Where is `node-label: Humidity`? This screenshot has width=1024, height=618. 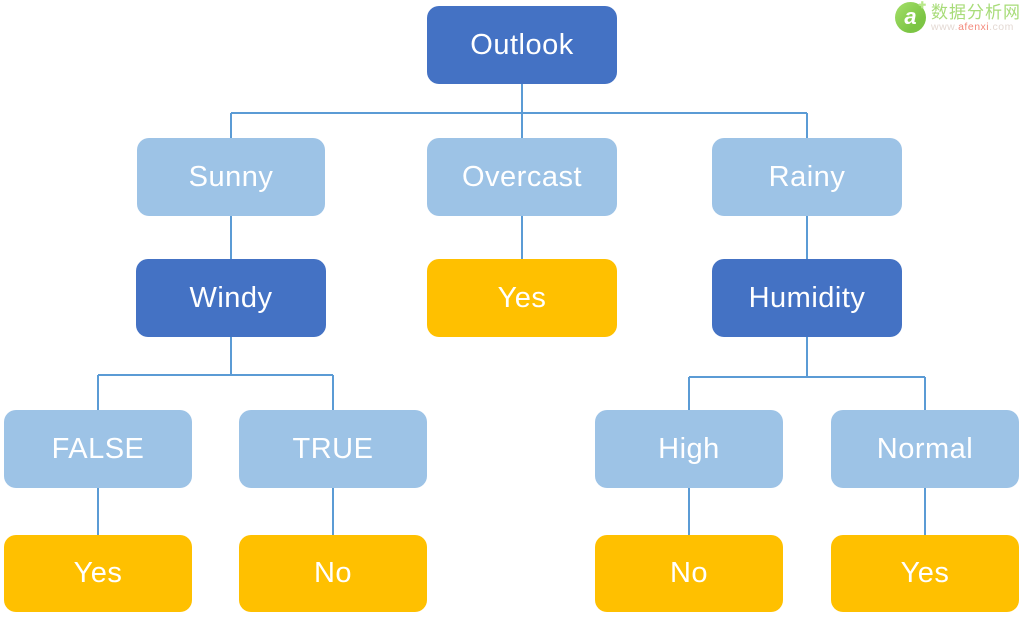
node-label: Humidity is located at coordinates (807, 297).